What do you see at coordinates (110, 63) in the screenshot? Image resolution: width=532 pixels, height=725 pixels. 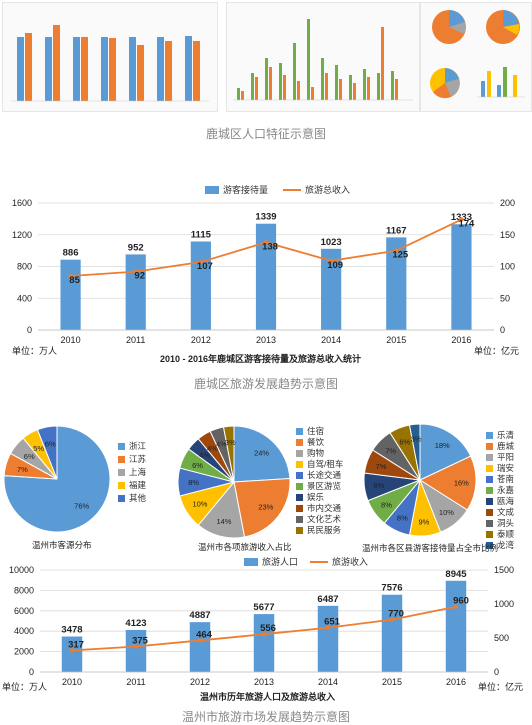 I see `population-thumb-left-chart` at bounding box center [110, 63].